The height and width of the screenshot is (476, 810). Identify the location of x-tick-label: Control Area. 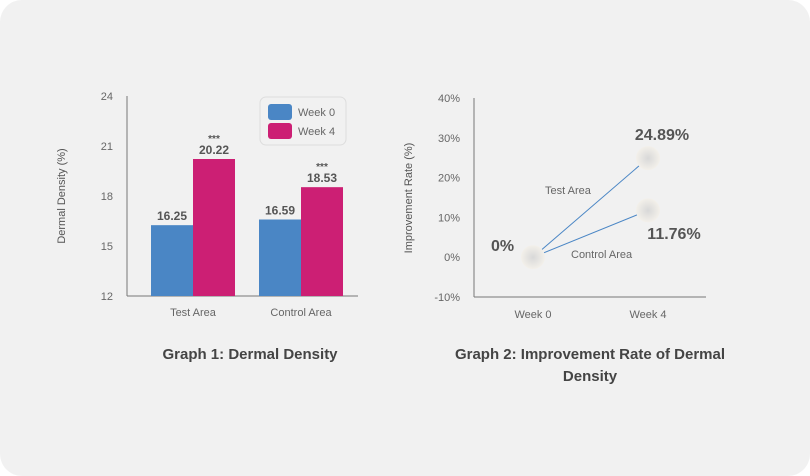
(301, 313).